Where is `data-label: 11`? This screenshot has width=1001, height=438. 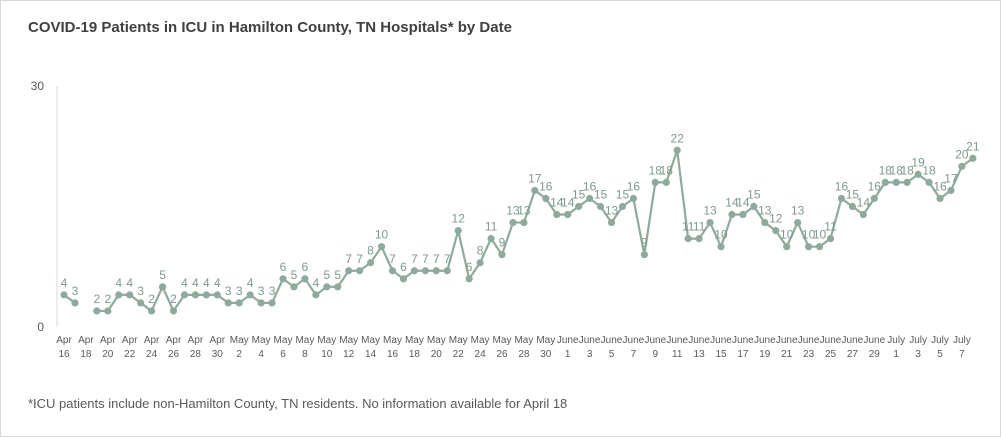
data-label: 11 is located at coordinates (688, 227).